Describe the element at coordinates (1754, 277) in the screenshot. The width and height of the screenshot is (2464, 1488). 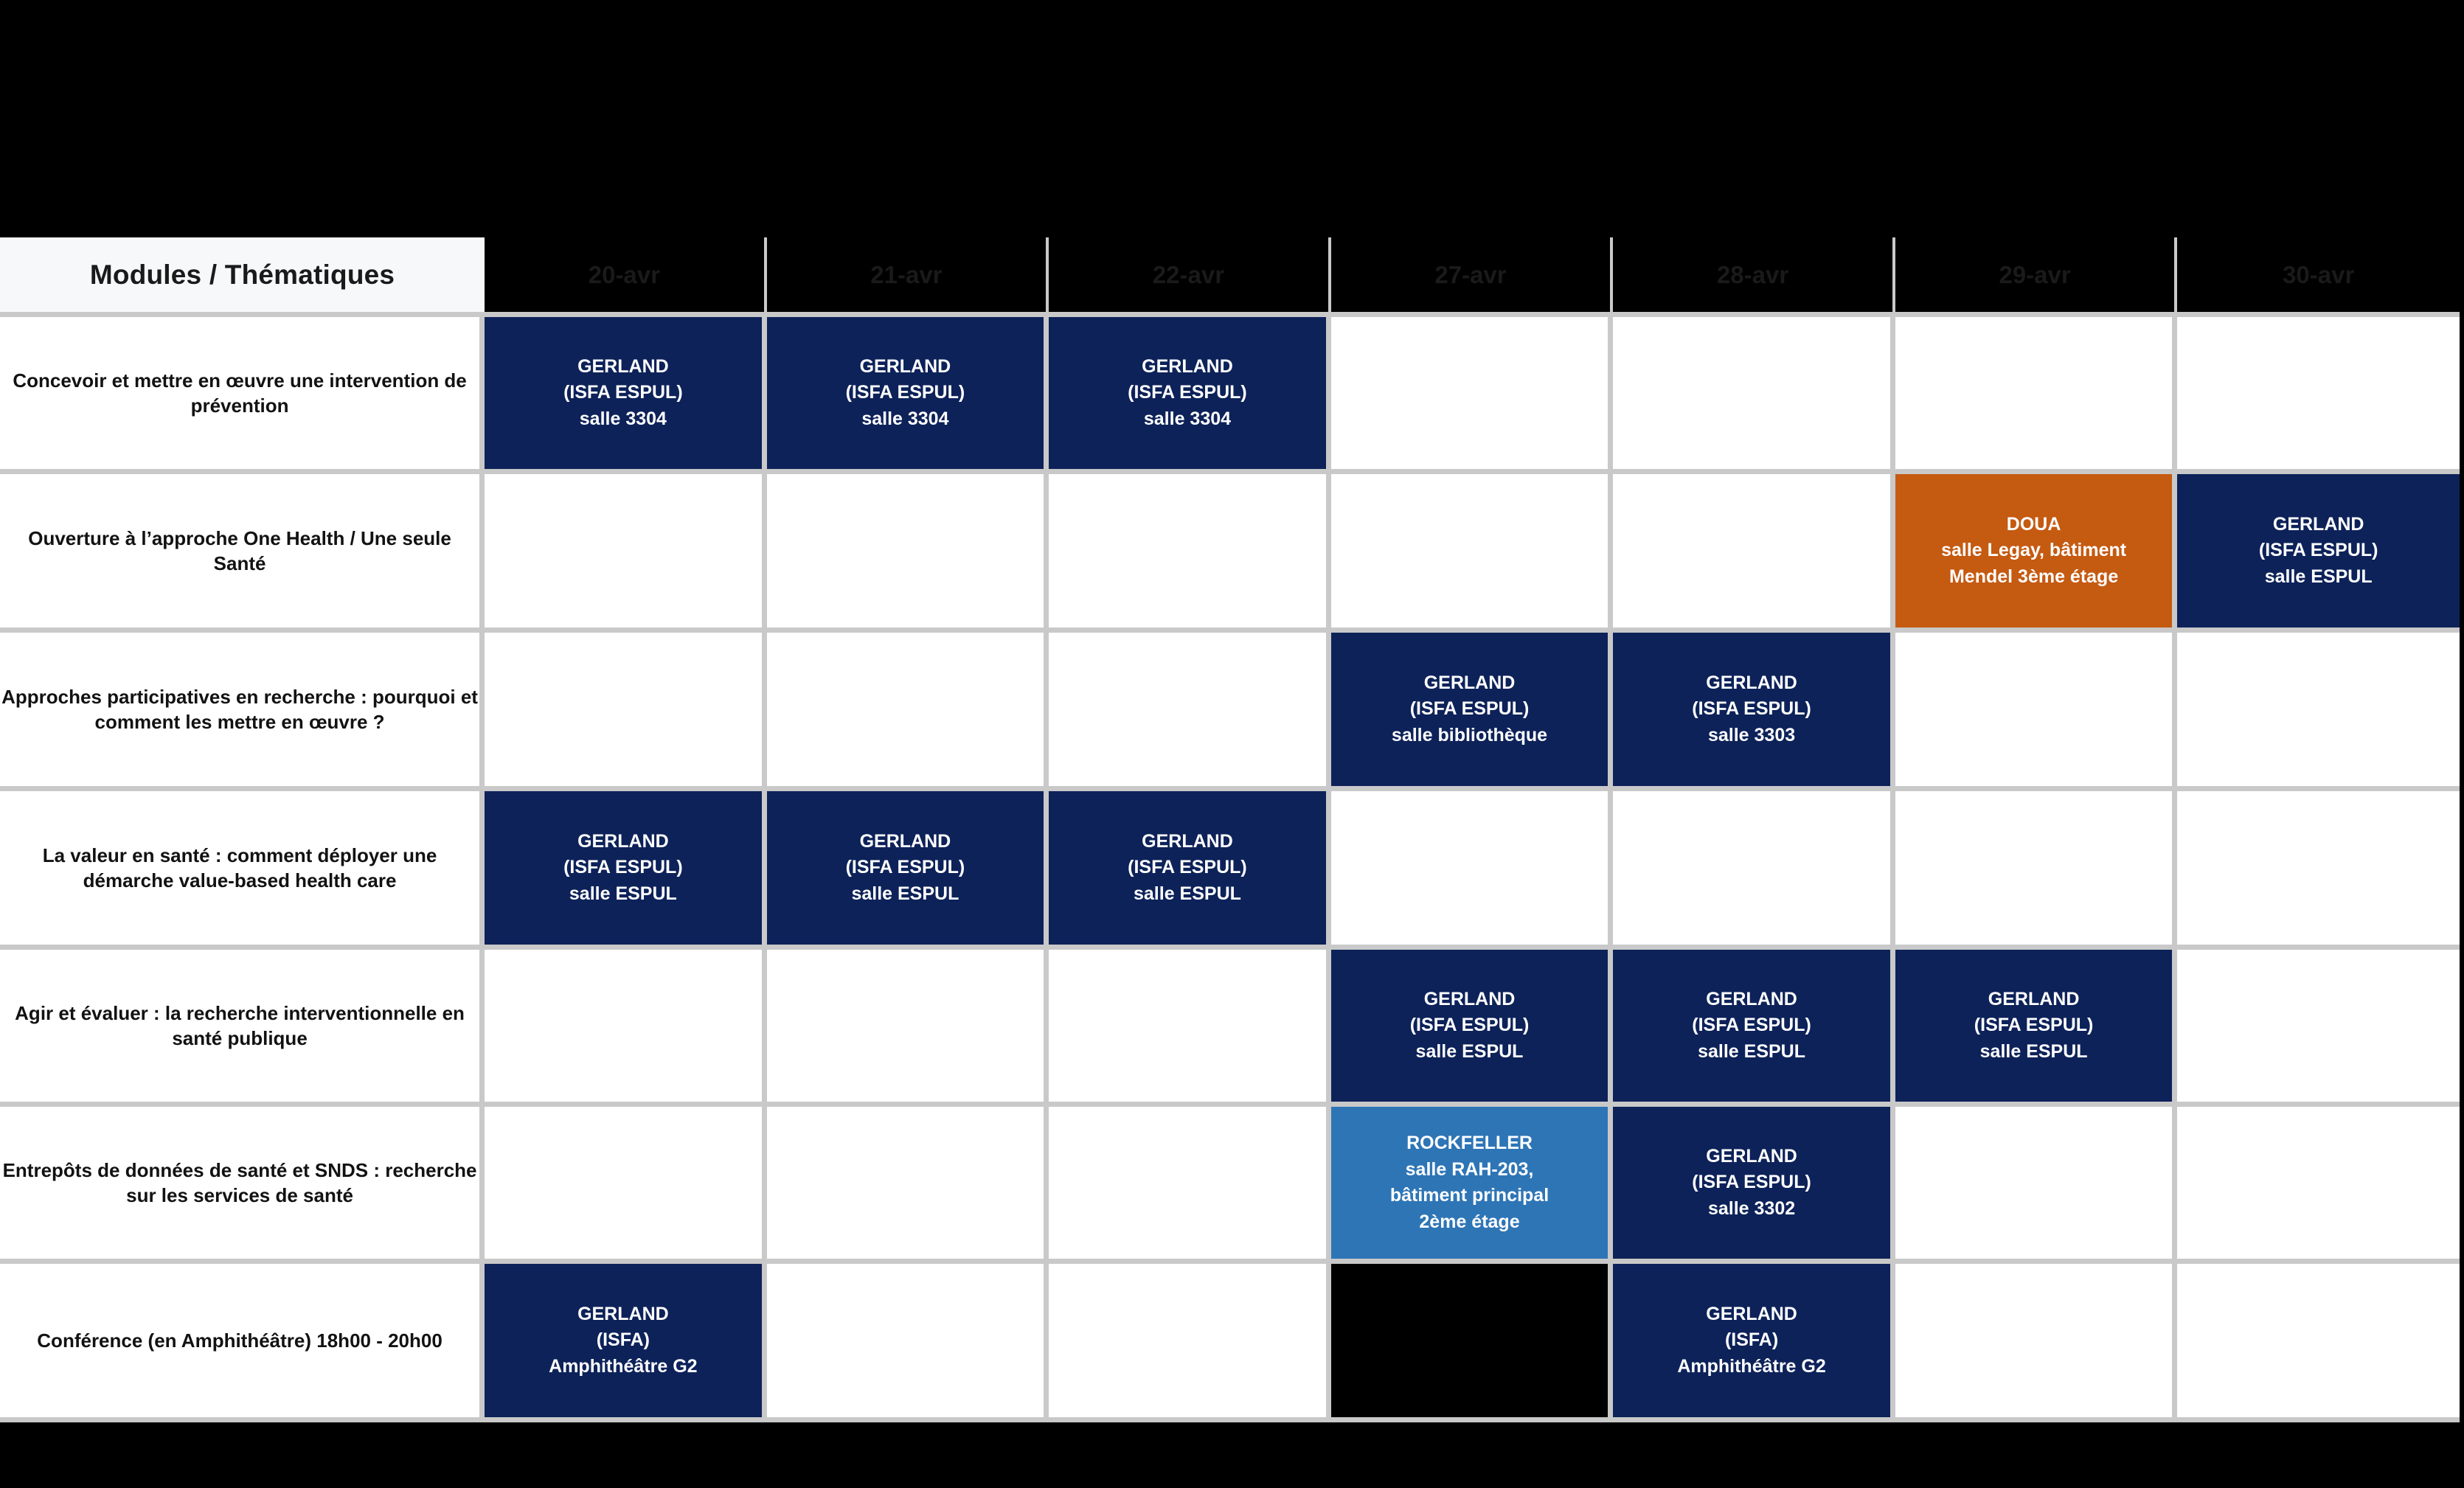
I see `header-day-5: 28-avr` at that location.